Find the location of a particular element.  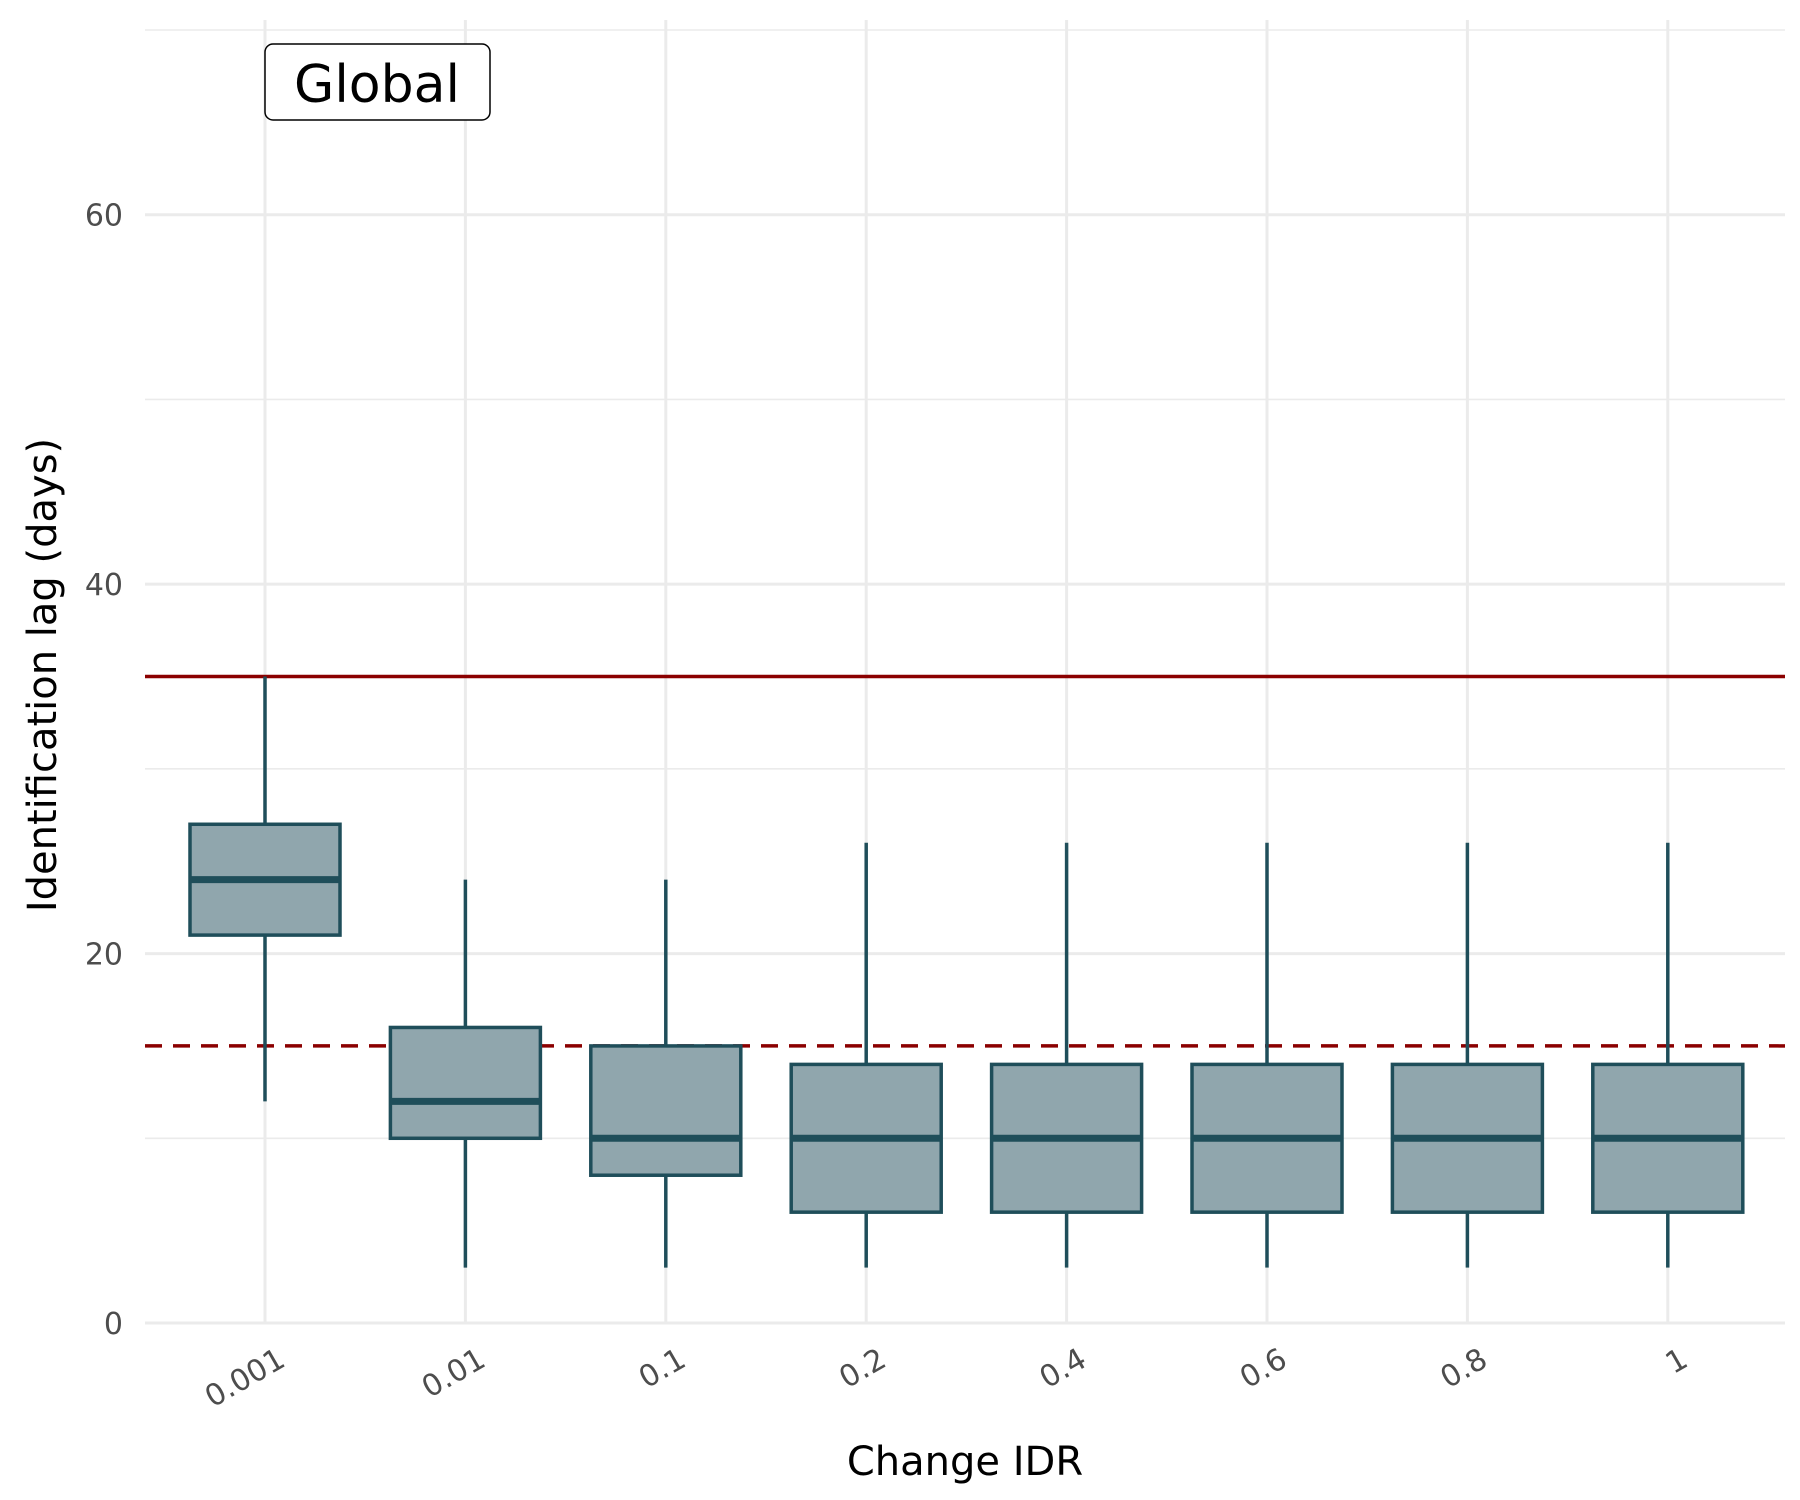

box-0.01 is located at coordinates (465, 1073).